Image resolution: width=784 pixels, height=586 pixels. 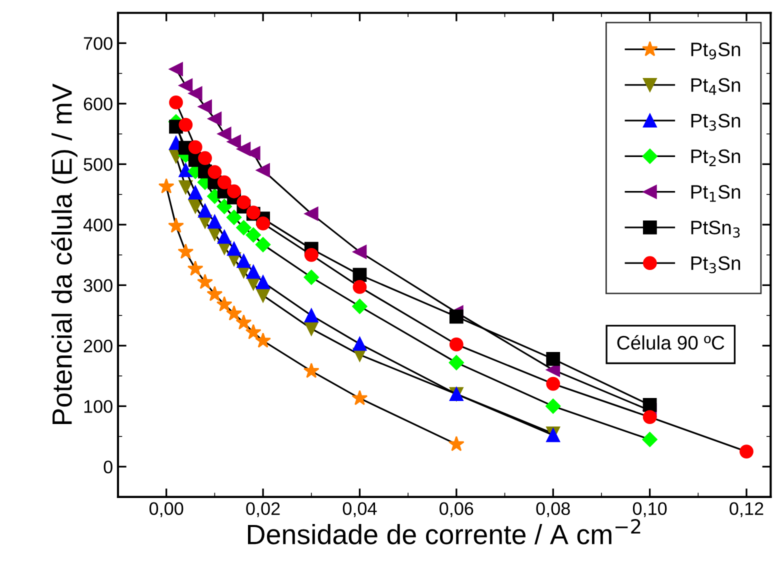 I want to click on x-tick-label: 0,06, so click(x=457, y=510).